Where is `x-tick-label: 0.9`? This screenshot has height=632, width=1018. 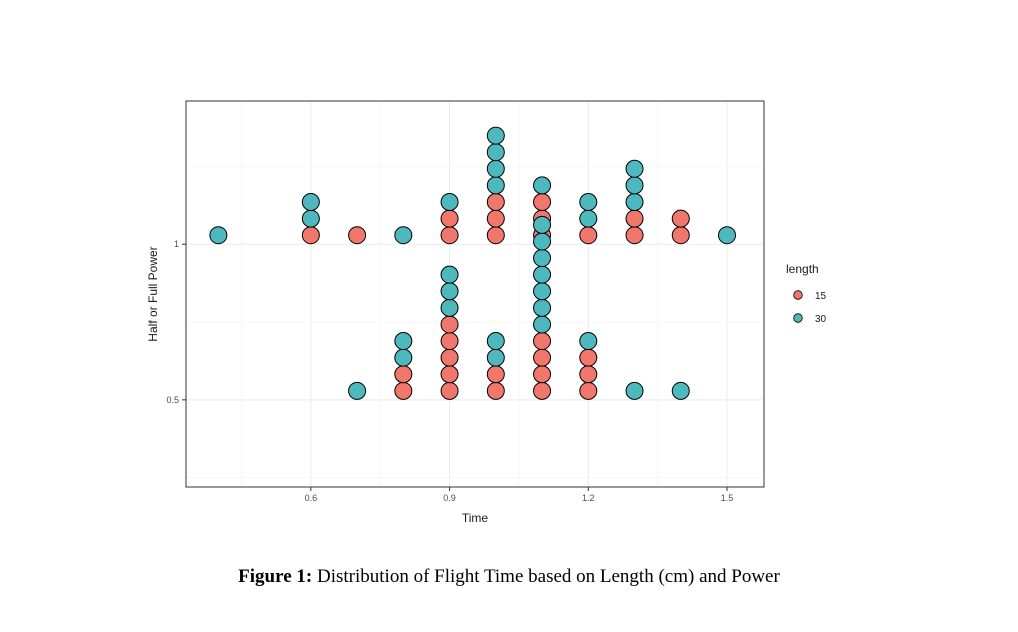 x-tick-label: 0.9 is located at coordinates (449, 498).